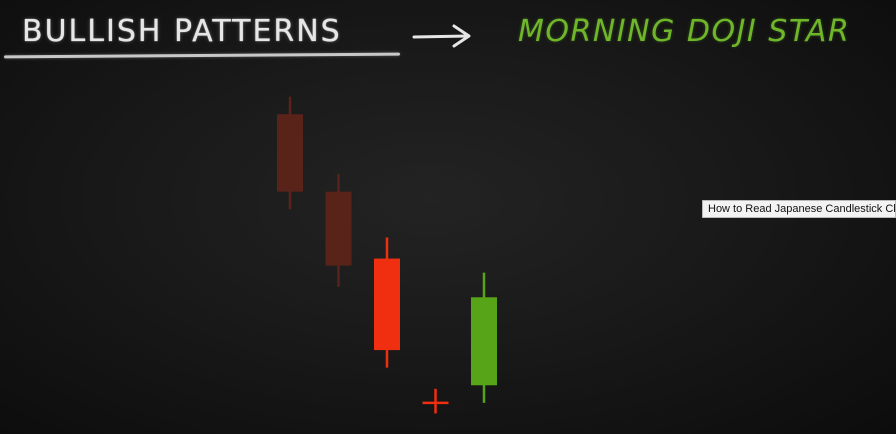 The height and width of the screenshot is (434, 896). What do you see at coordinates (684, 31) in the screenshot?
I see `pattern-name-title: MORNING DOJI STAR` at bounding box center [684, 31].